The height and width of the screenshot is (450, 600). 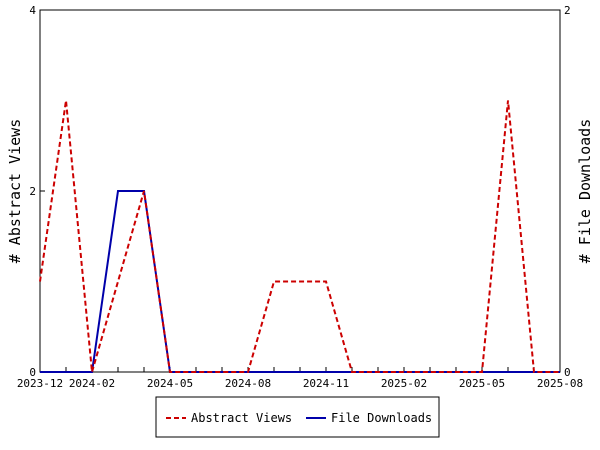 What do you see at coordinates (92, 383) in the screenshot?
I see `x-tick-label: 2024-02` at bounding box center [92, 383].